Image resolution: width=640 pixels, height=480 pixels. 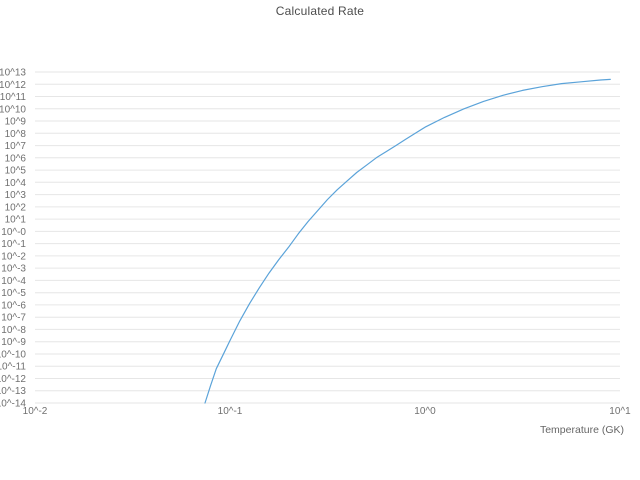 I want to click on y-tick-label: 10^13, so click(x=13, y=73).